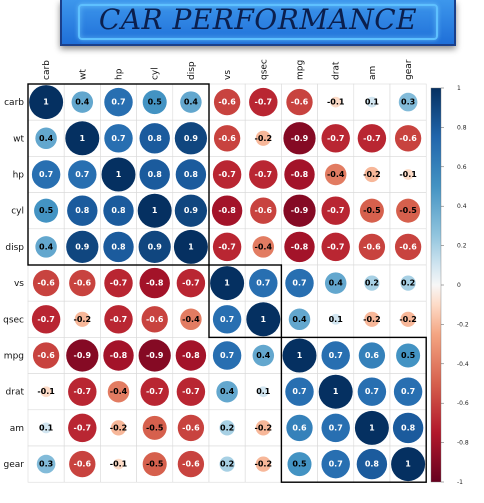  What do you see at coordinates (373, 73) in the screenshot?
I see `column-label: am` at bounding box center [373, 73].